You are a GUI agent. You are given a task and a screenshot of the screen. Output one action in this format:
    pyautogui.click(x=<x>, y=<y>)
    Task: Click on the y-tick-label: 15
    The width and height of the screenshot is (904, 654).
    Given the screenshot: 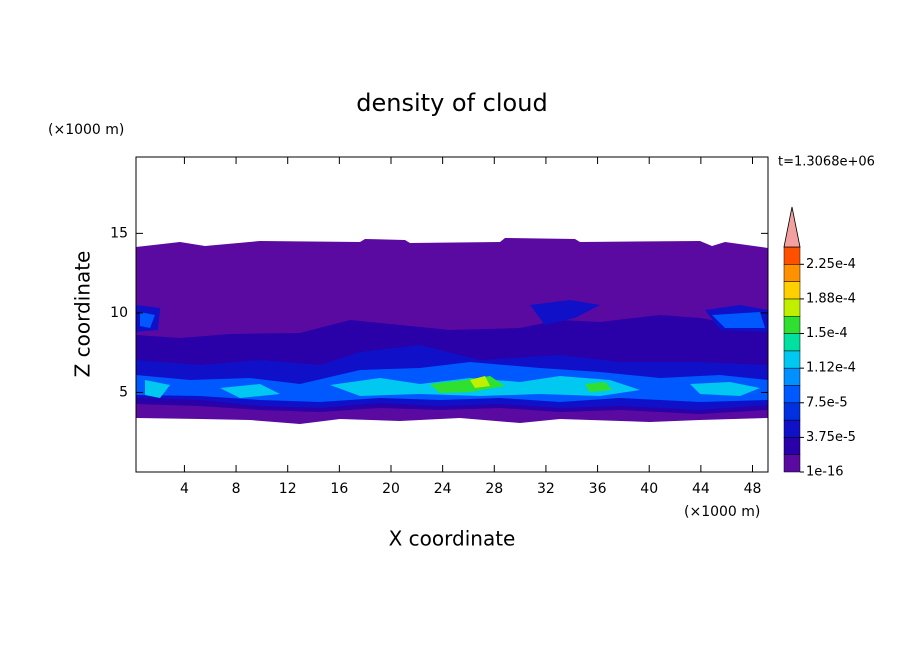 What is the action you would take?
    pyautogui.click(x=119, y=233)
    